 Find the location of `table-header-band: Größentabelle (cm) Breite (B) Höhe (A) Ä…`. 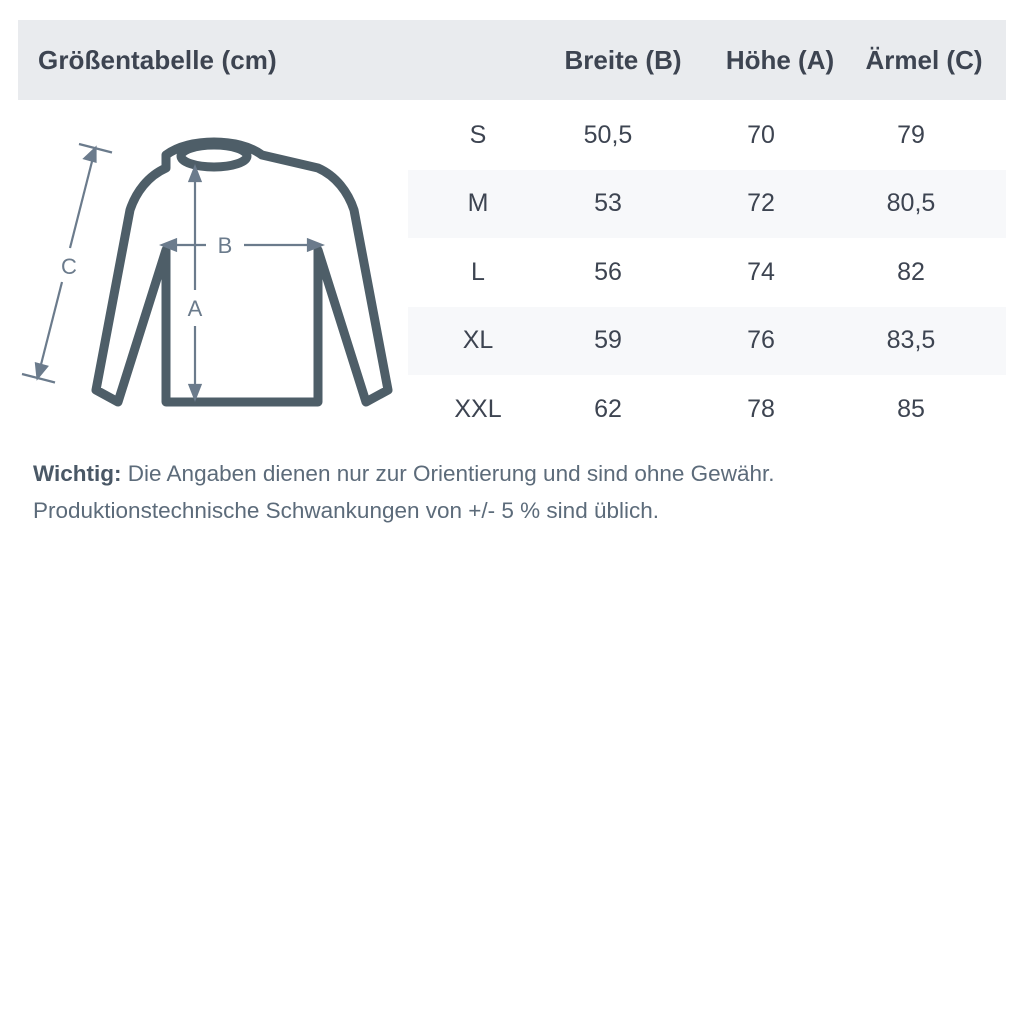

table-header-band: Größentabelle (cm) Breite (B) Höhe (A) Ä… is located at coordinates (512, 60).